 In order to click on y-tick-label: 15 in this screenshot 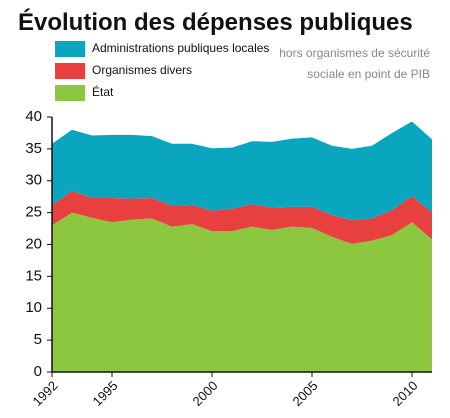, I will do `click(33, 275)`.